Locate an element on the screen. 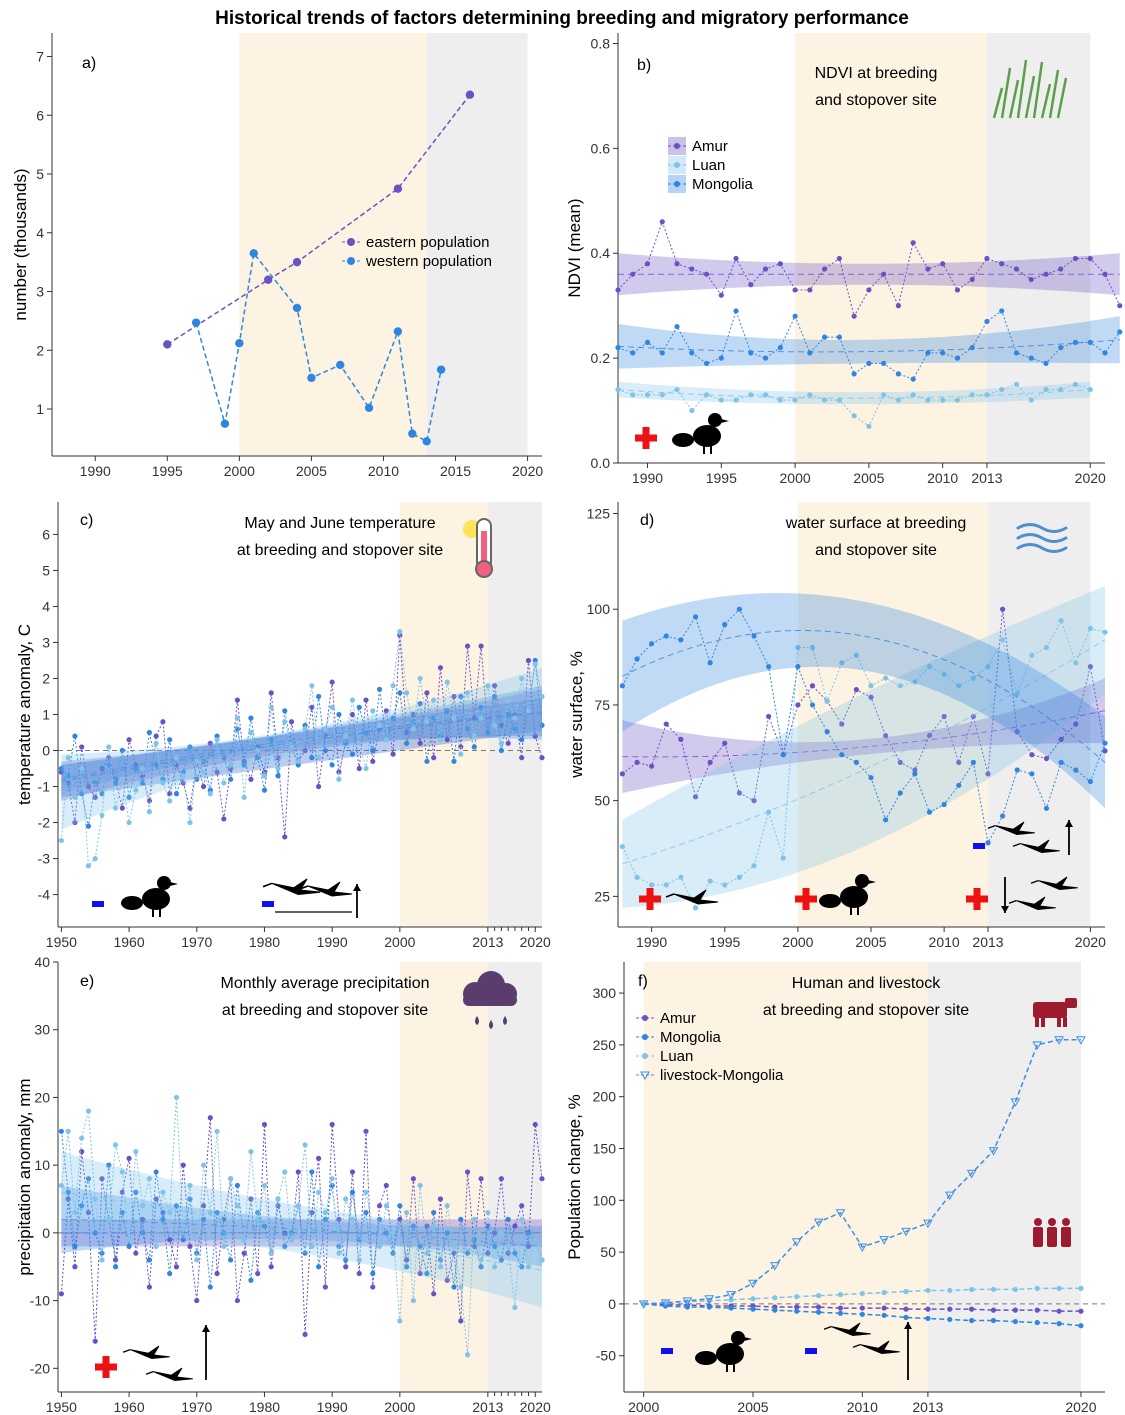  arrow-down-icon is located at coordinates (1005, 909).